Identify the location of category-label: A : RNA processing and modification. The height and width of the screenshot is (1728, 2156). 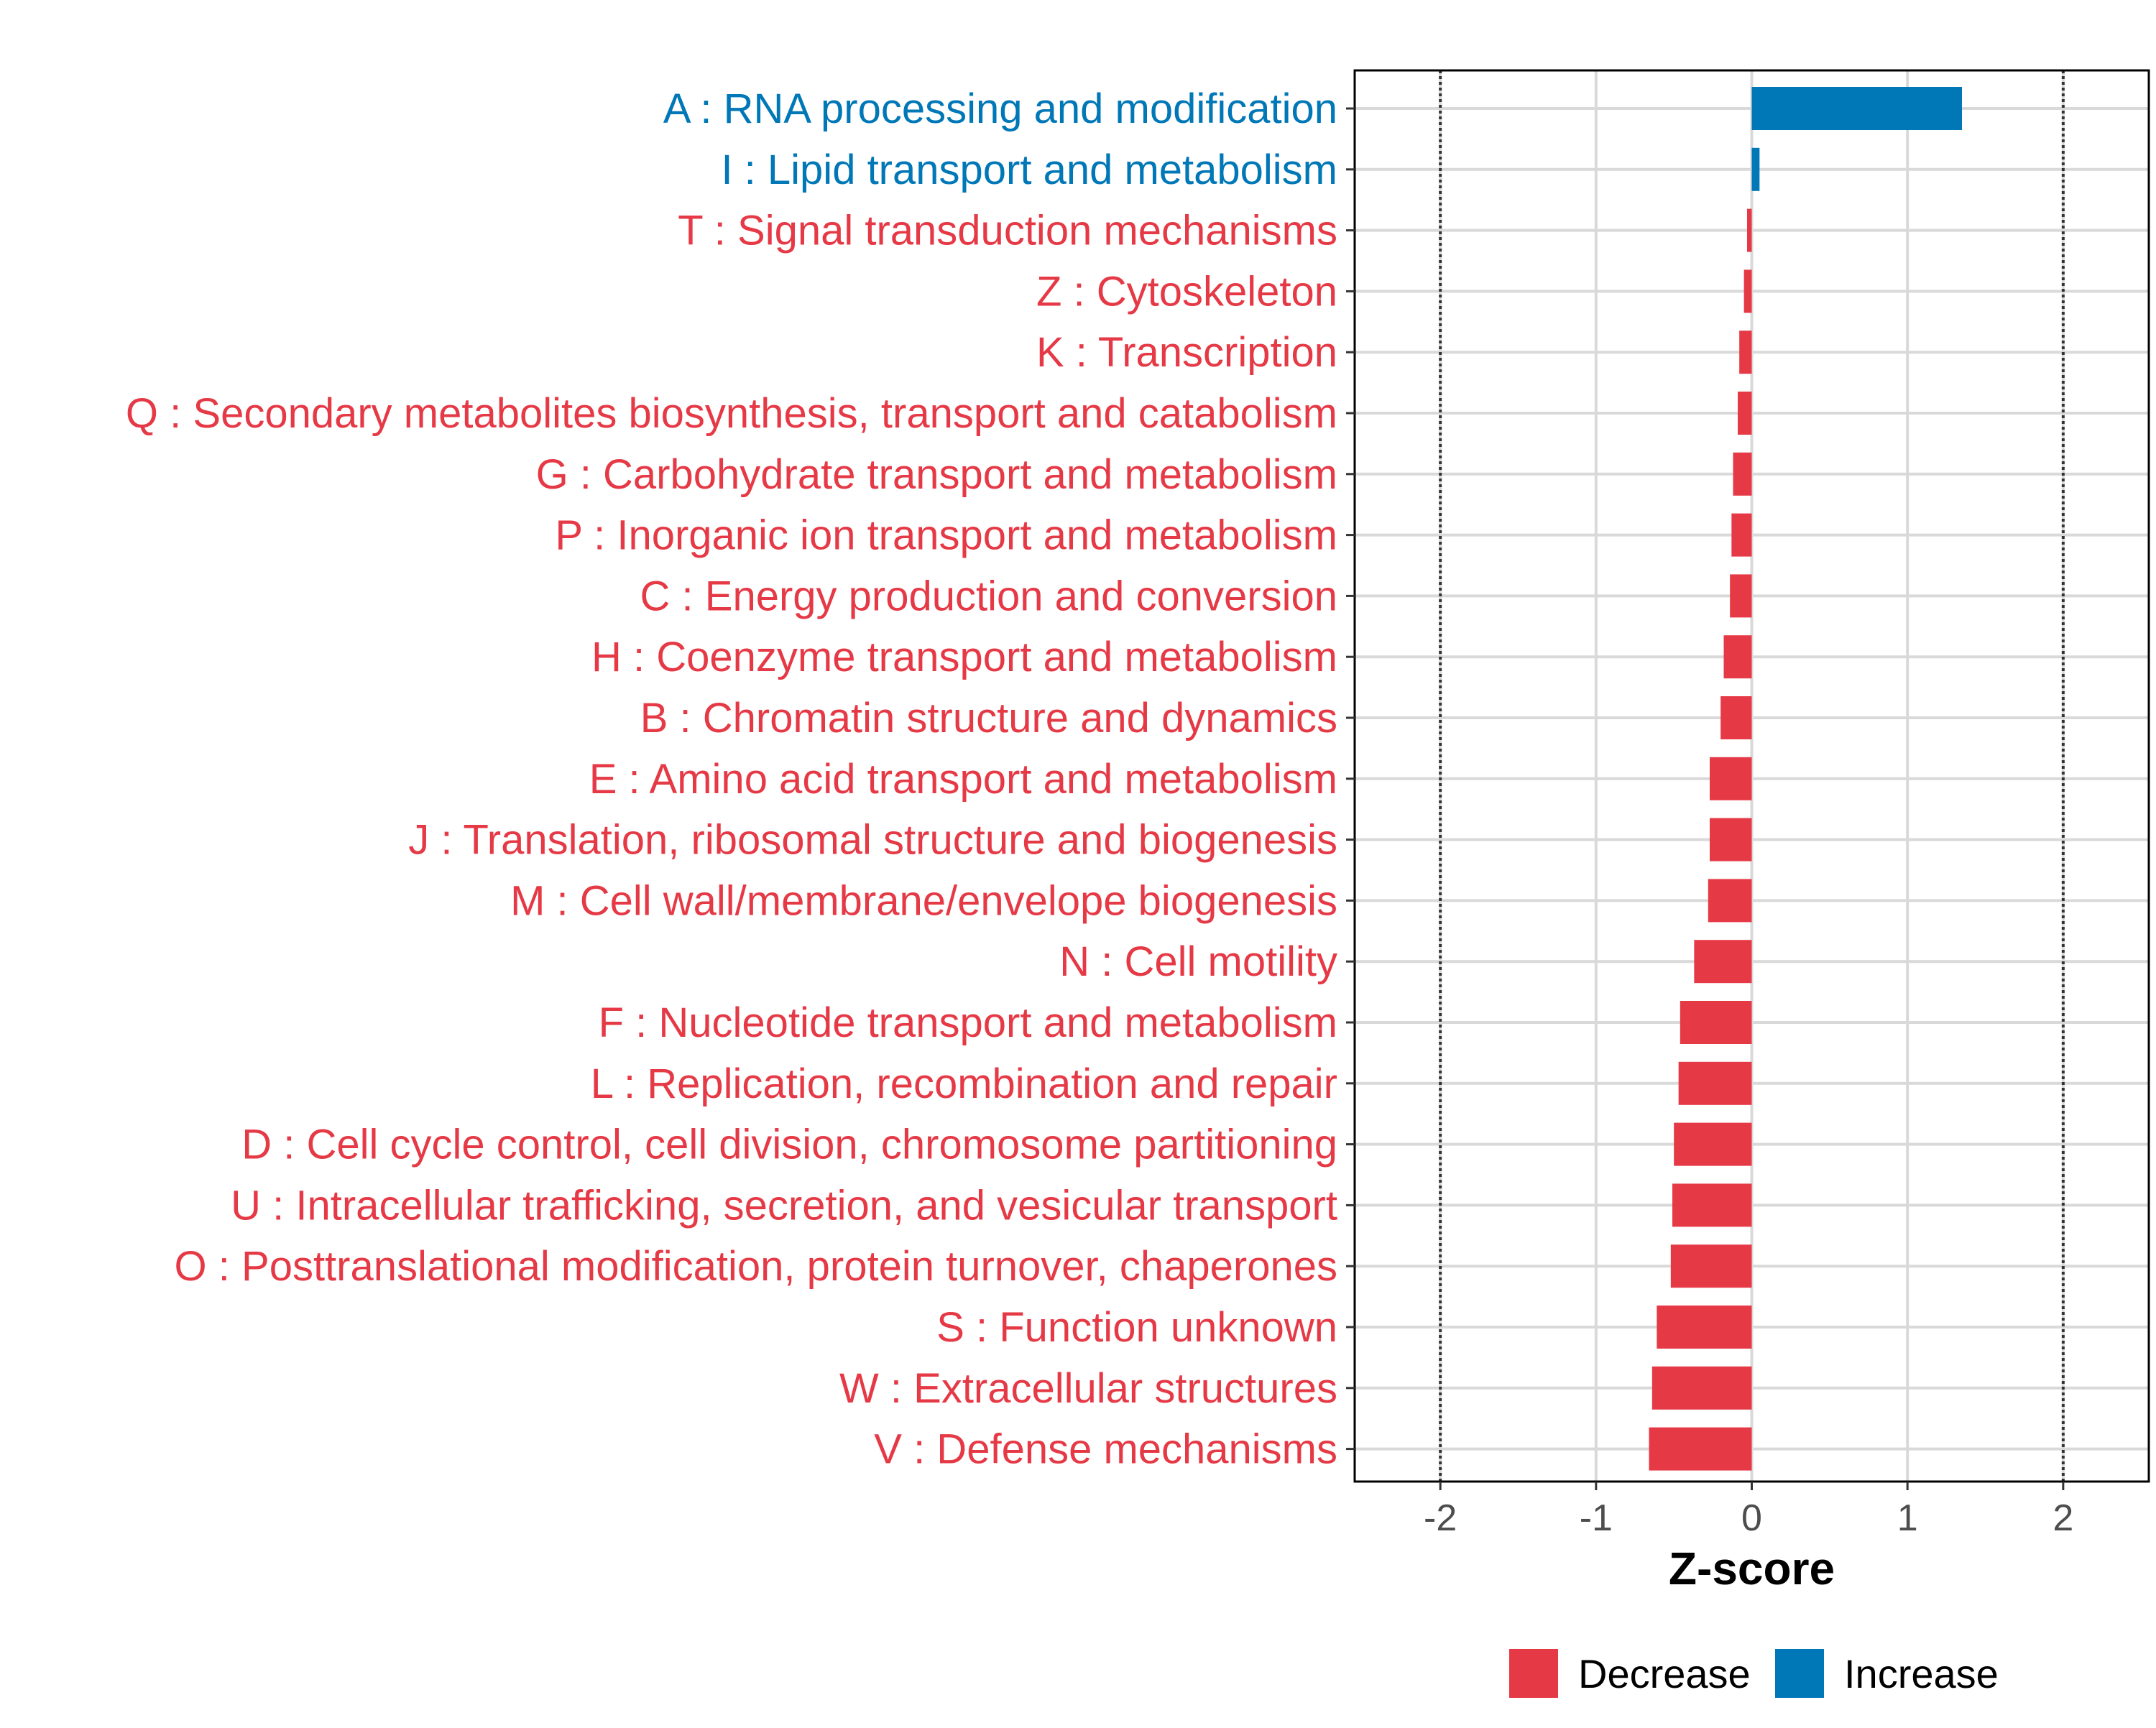
(1000, 109).